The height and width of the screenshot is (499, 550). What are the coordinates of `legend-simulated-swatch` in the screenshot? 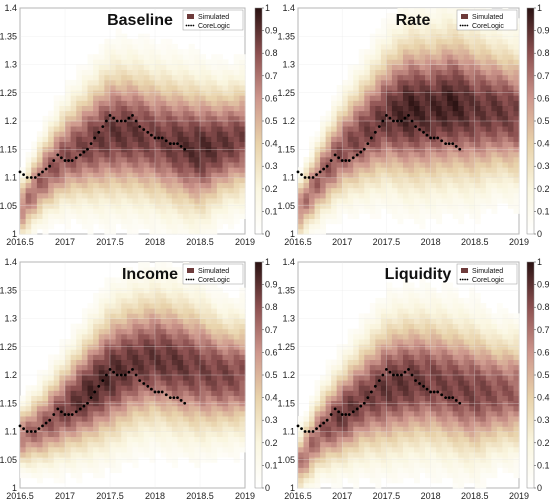 It's located at (190, 16).